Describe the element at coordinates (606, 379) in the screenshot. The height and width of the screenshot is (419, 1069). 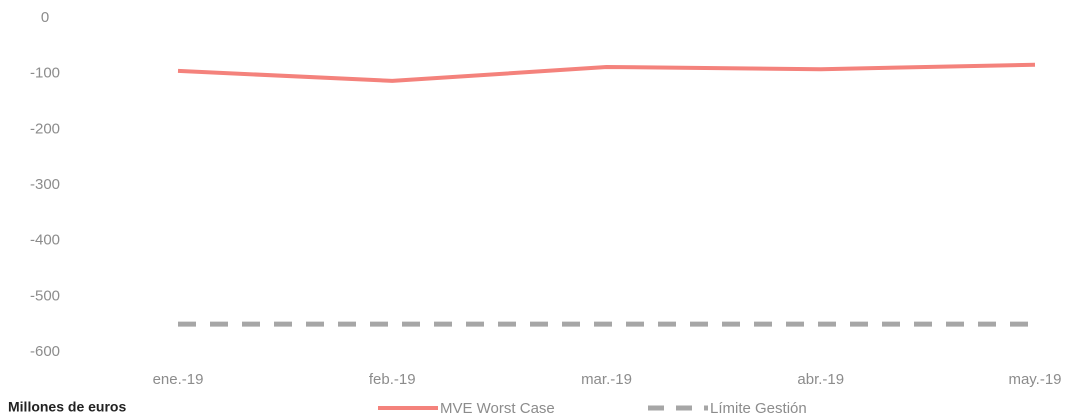
I see `x-tick-label: mar.-19` at that location.